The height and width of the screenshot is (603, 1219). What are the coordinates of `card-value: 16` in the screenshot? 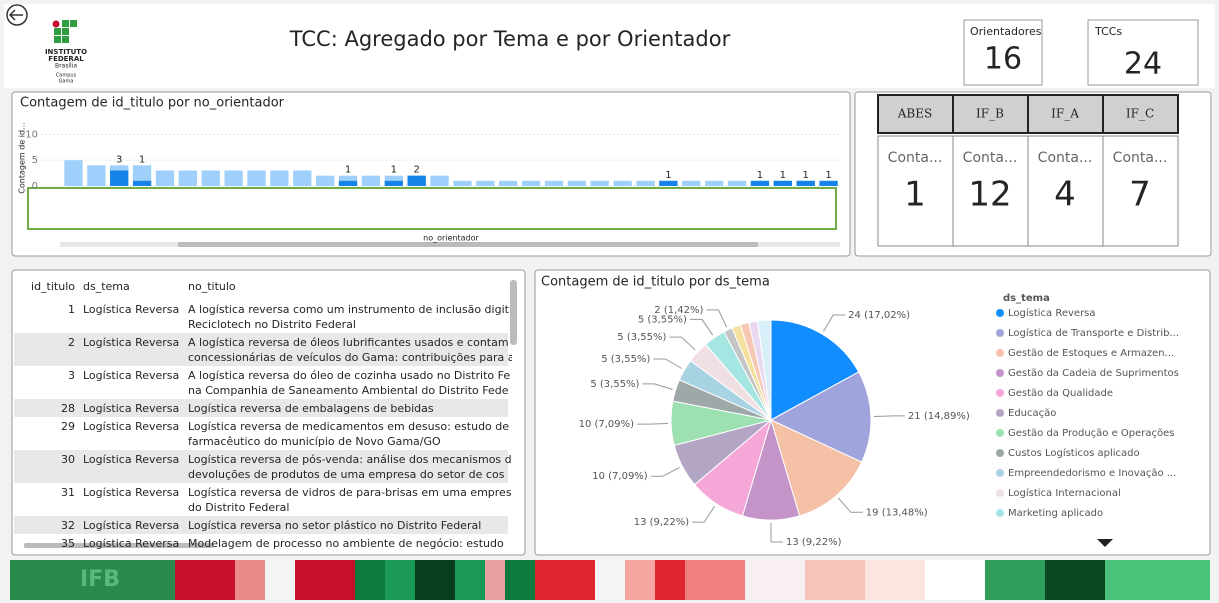 It's located at (1003, 59).